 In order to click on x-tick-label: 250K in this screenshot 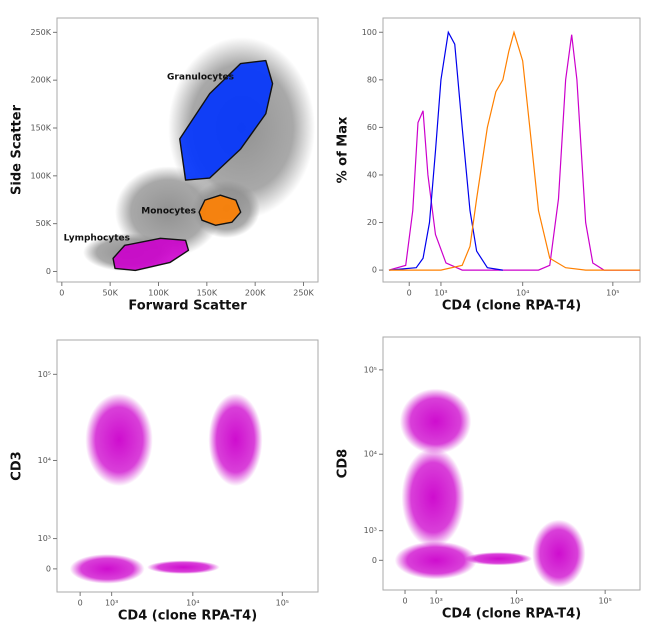, I will do `click(303, 293)`.